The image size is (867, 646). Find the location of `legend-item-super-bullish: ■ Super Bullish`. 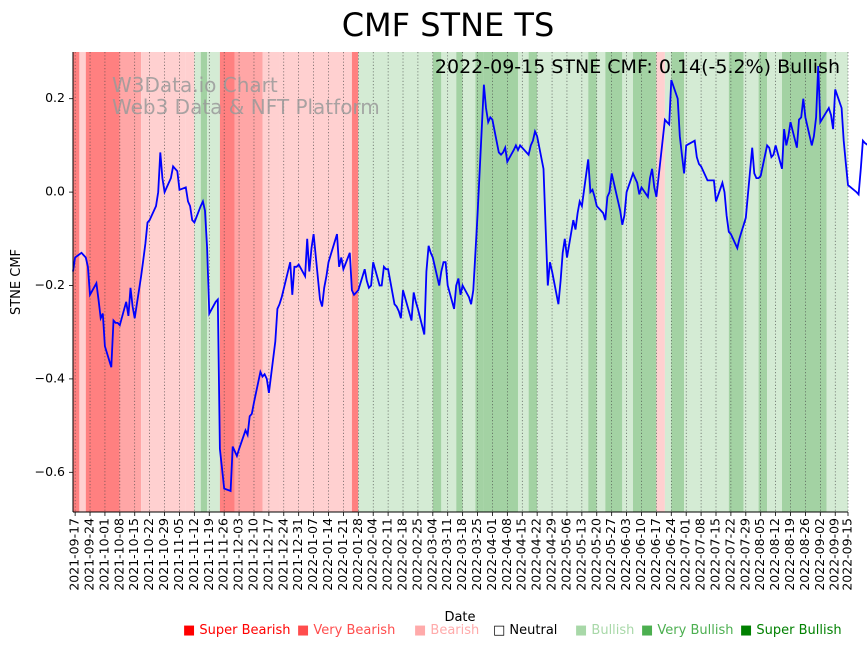

legend-item-super-bullish: ■ Super Bullish is located at coordinates (791, 630).